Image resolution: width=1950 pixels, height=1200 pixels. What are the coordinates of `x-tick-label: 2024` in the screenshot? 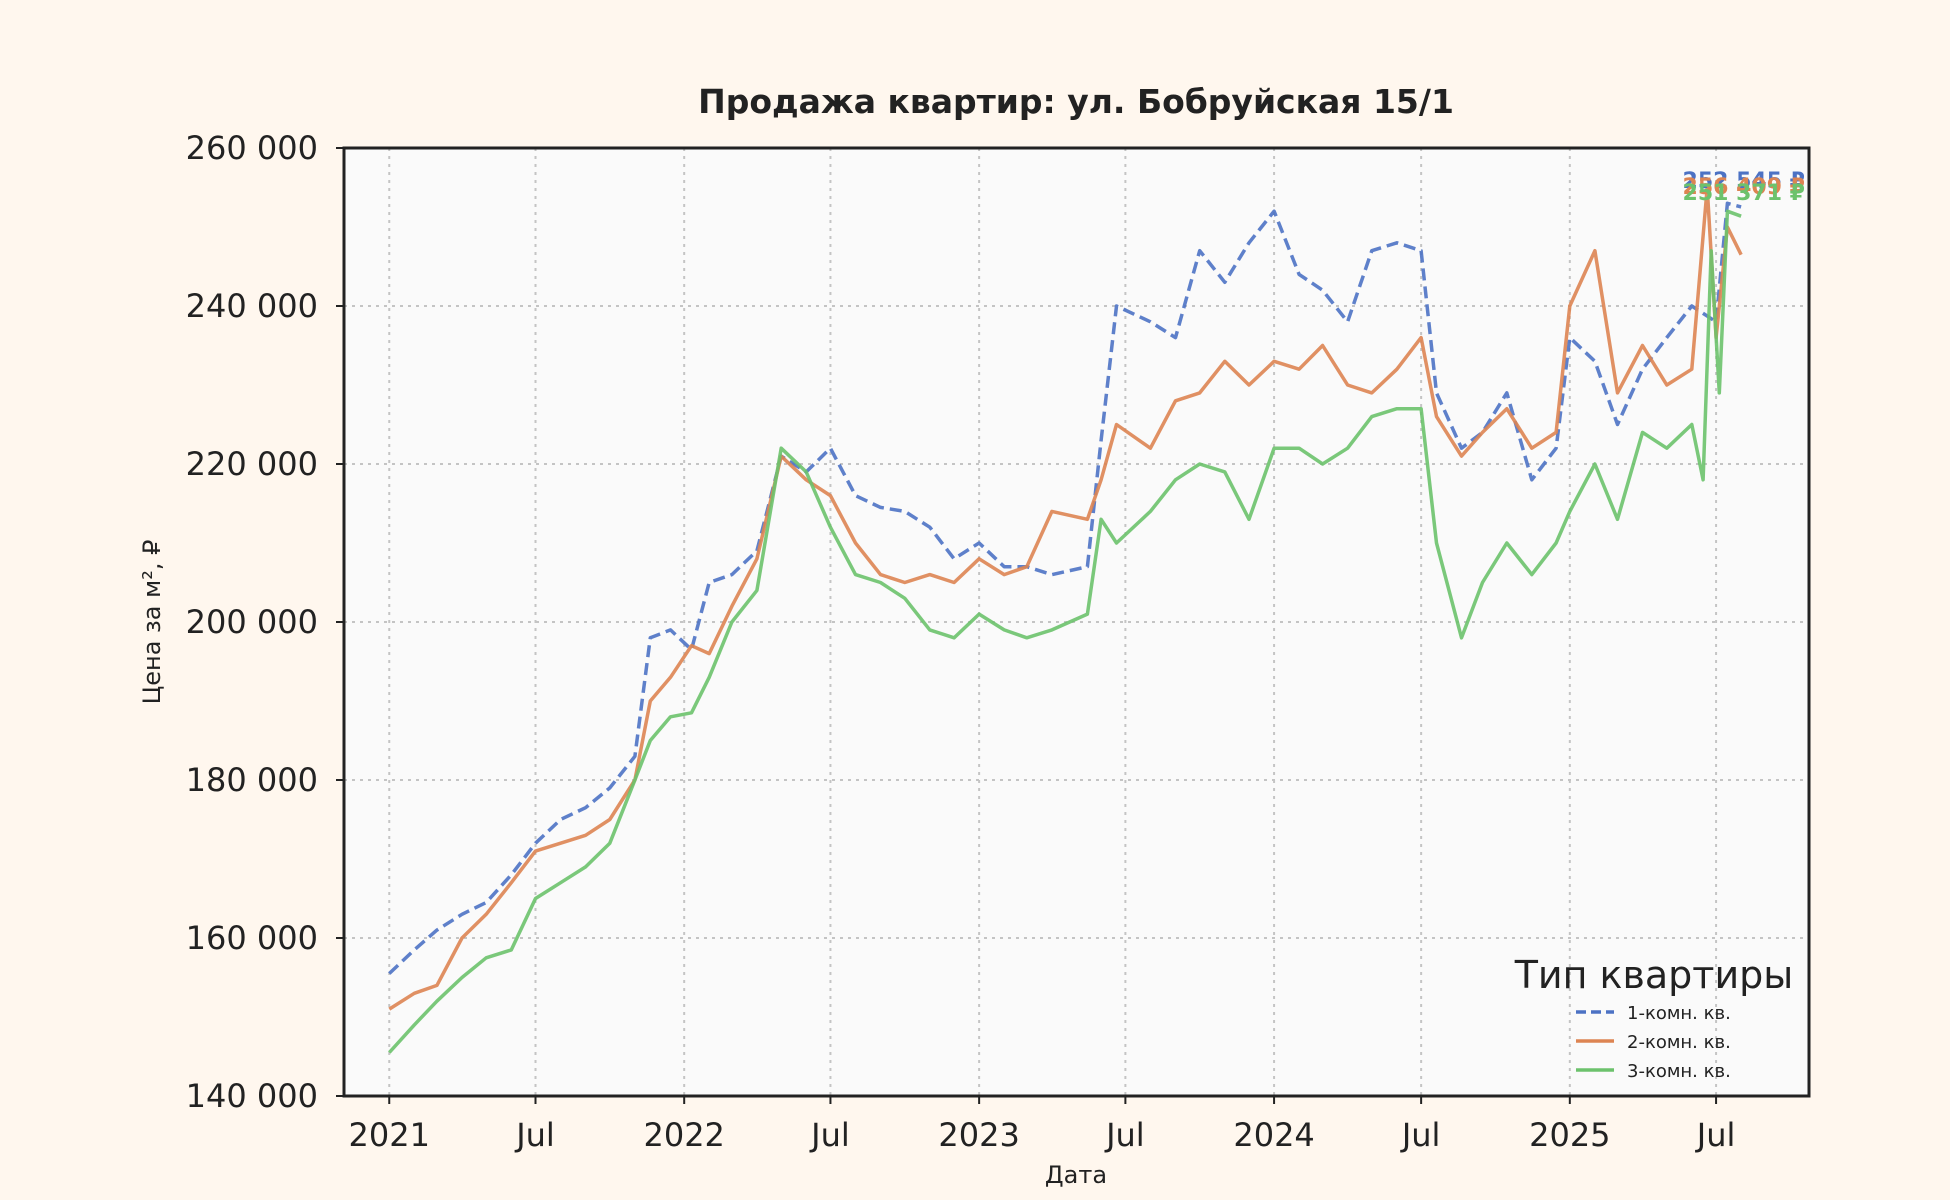 It's located at (1273, 1135).